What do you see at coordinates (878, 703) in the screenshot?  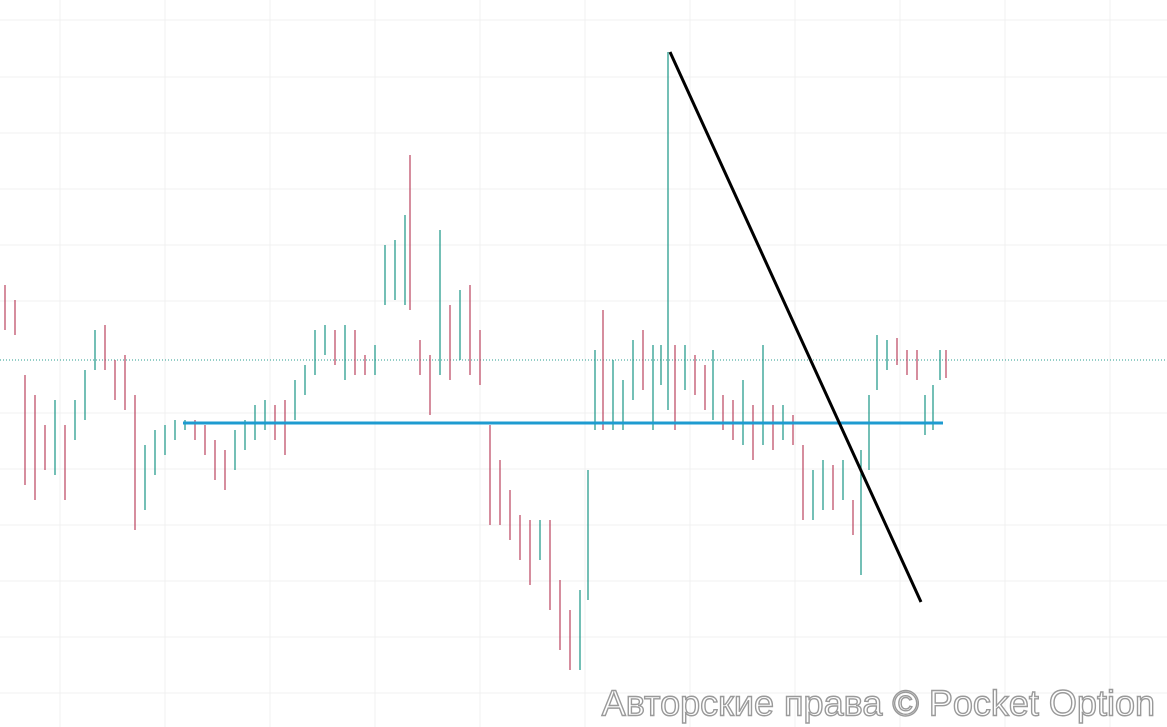 I see `watermark: Авторские права © Pocket Option` at bounding box center [878, 703].